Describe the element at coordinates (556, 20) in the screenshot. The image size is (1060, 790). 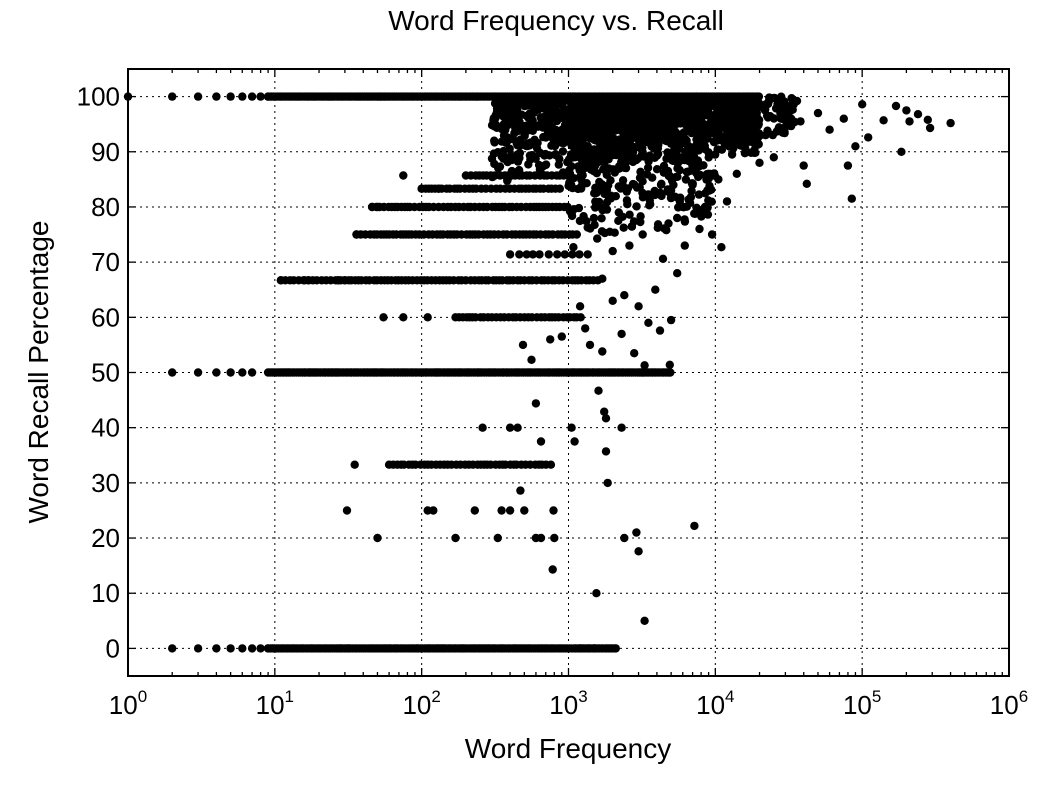
I see `chart-title: Word Frequency vs. Recall` at that location.